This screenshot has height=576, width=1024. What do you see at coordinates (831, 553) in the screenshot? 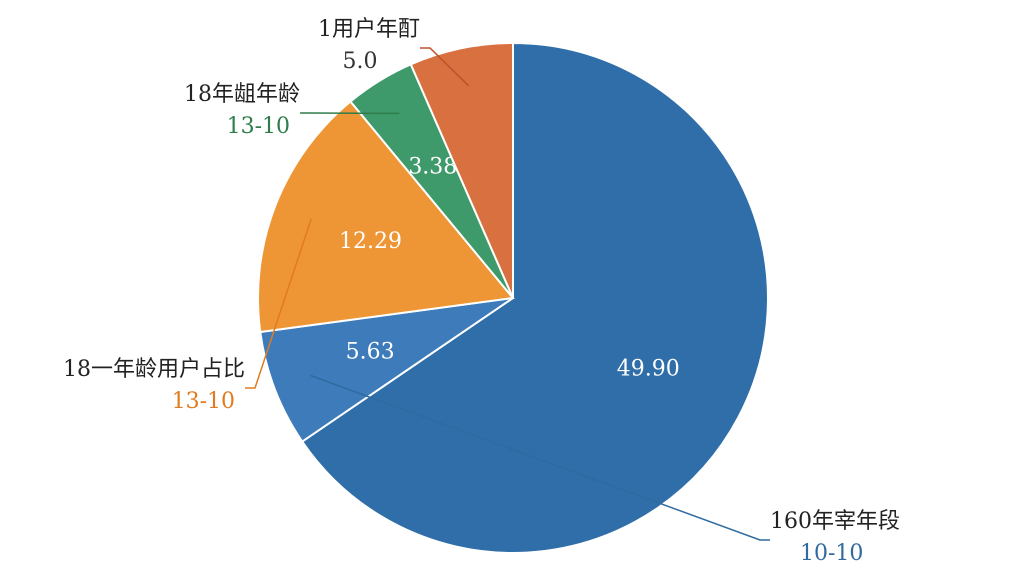
I see `sub-label: 10-10` at bounding box center [831, 553].